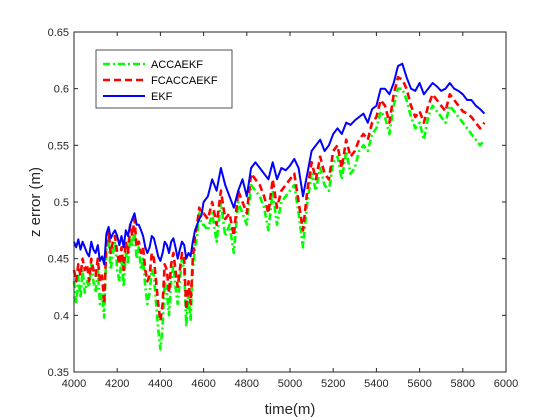 Image resolution: width=560 pixels, height=420 pixels. Describe the element at coordinates (247, 384) in the screenshot. I see `x-tick-label: 4800` at that location.